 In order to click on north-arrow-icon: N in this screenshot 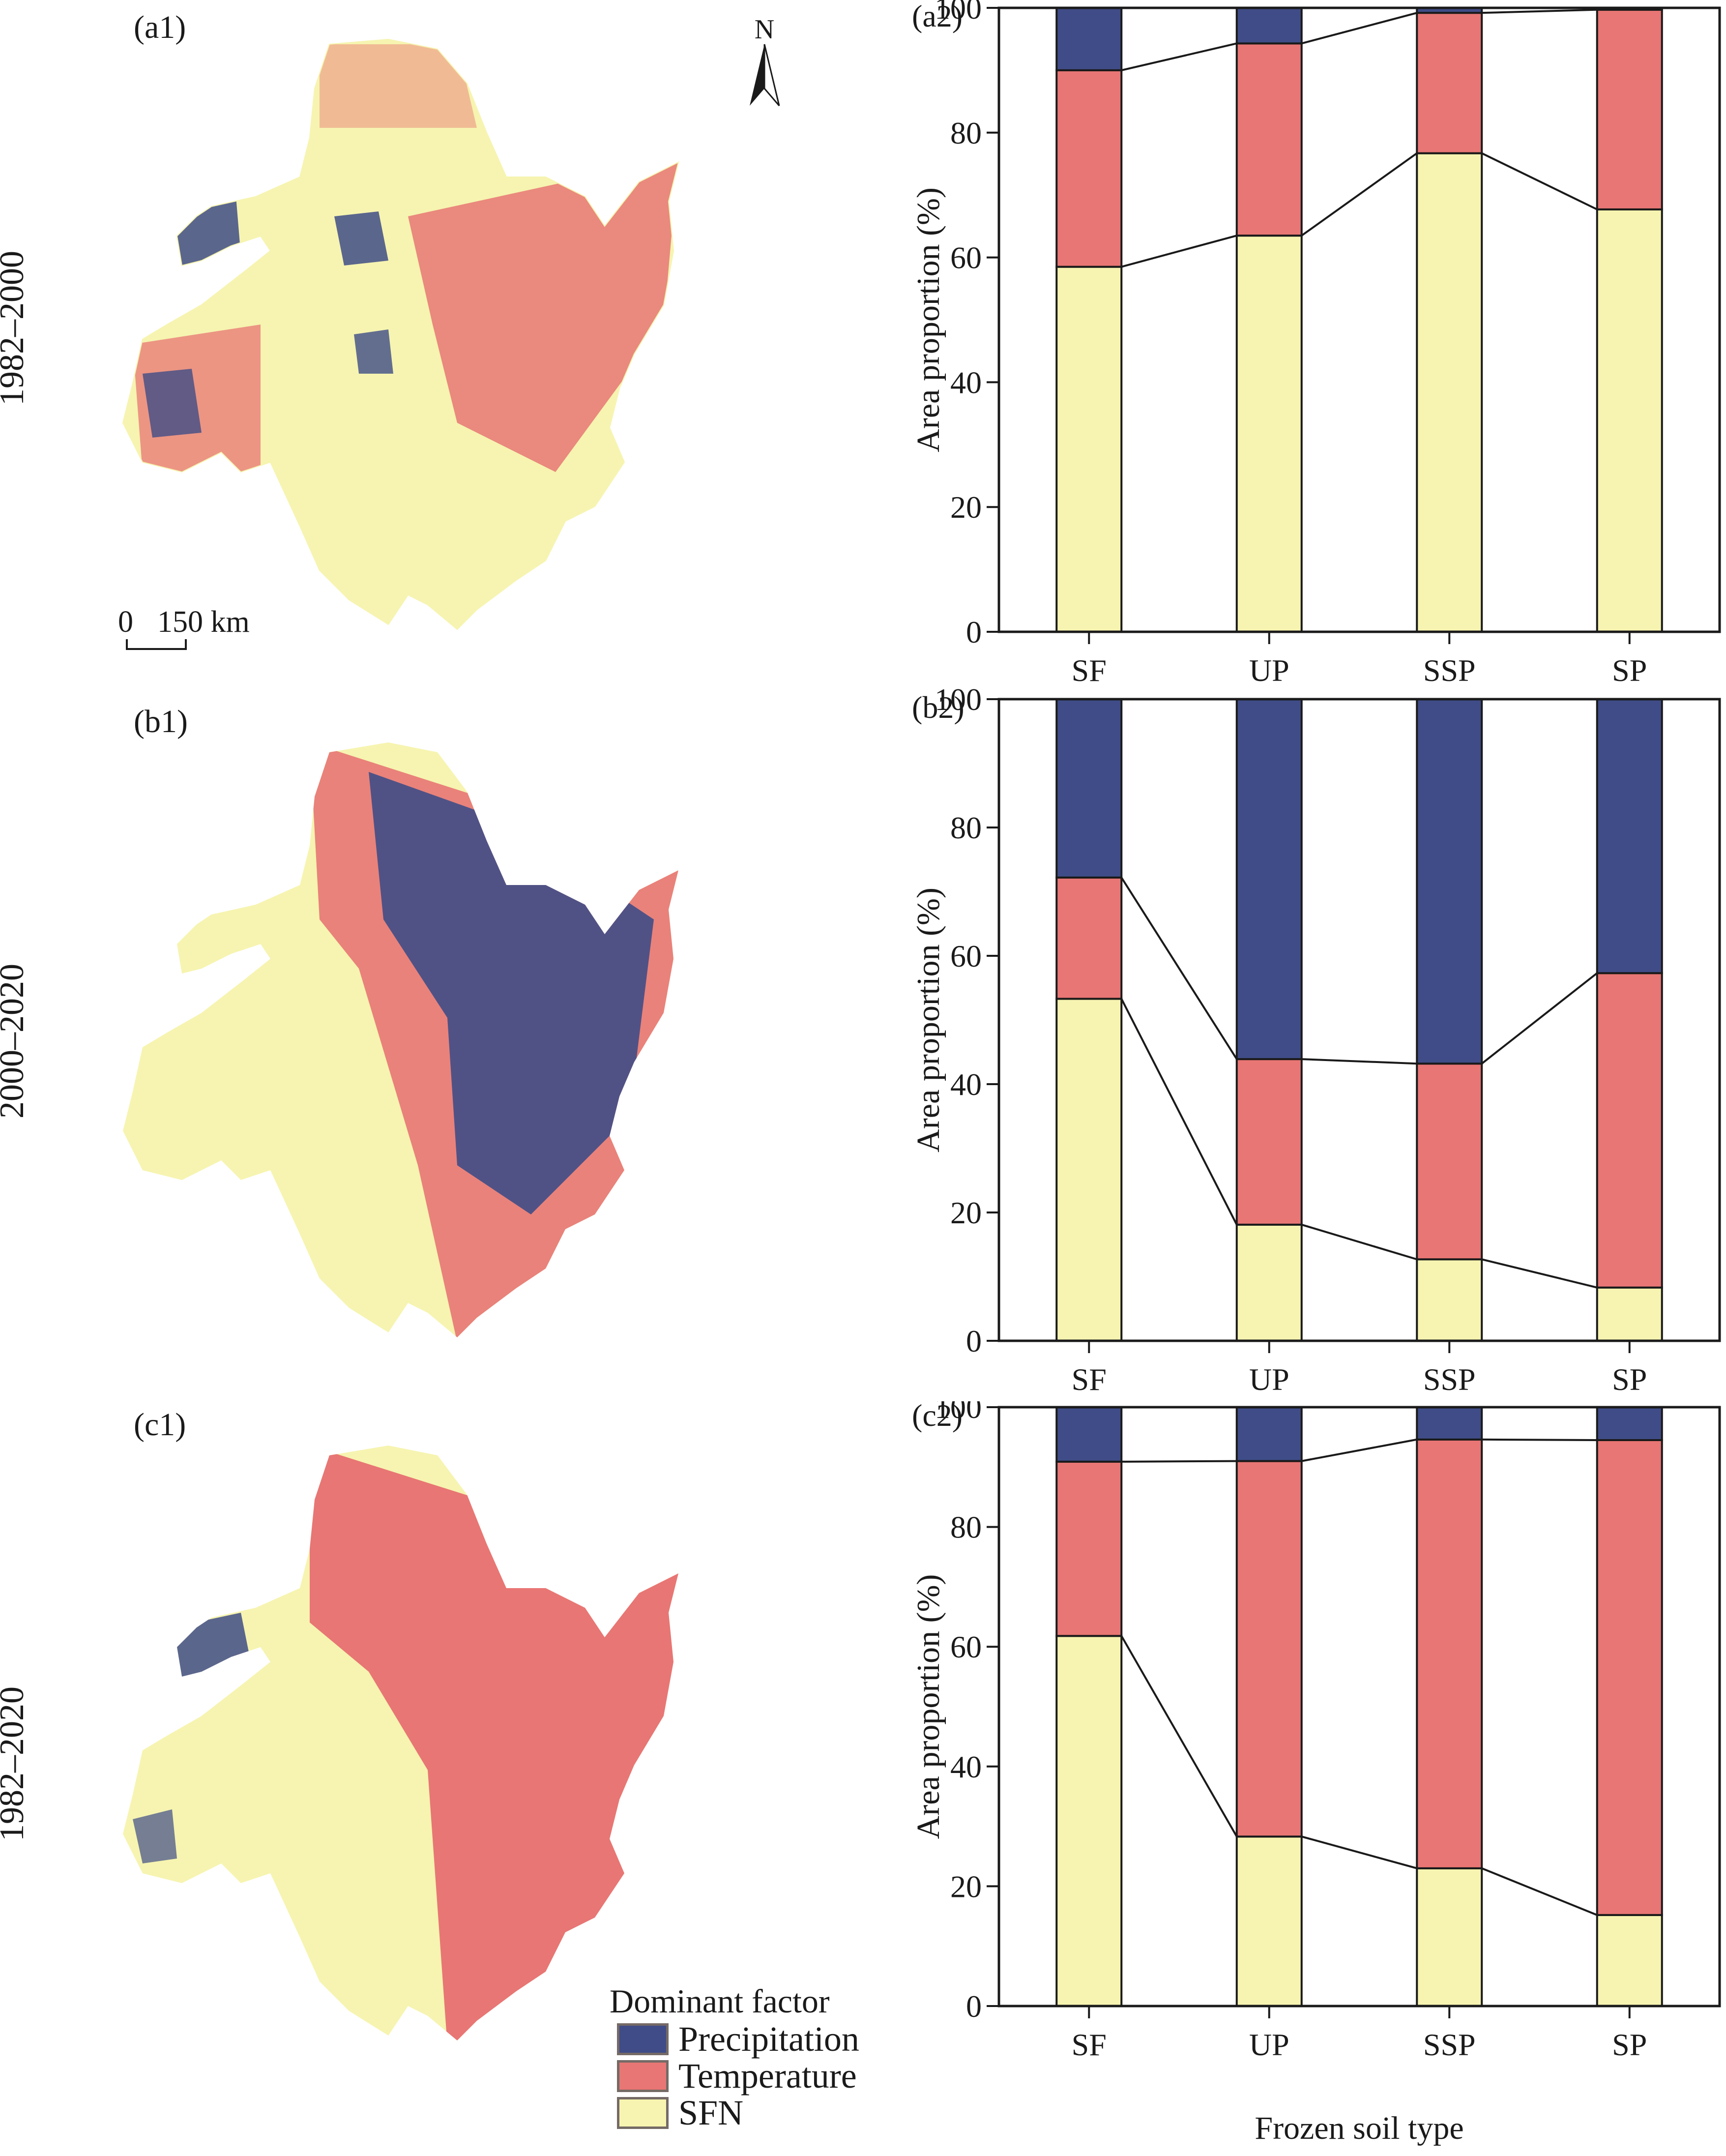, I will do `click(765, 60)`.